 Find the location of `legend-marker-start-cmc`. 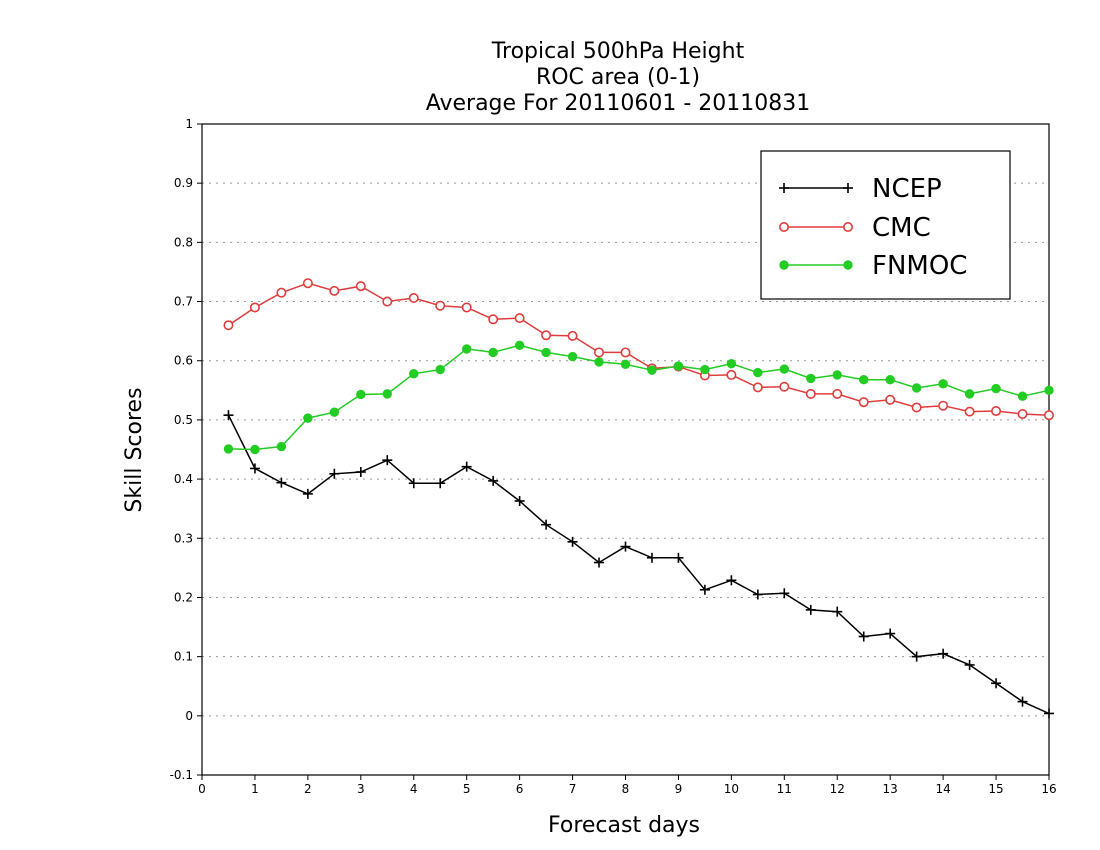

legend-marker-start-cmc is located at coordinates (783, 227).